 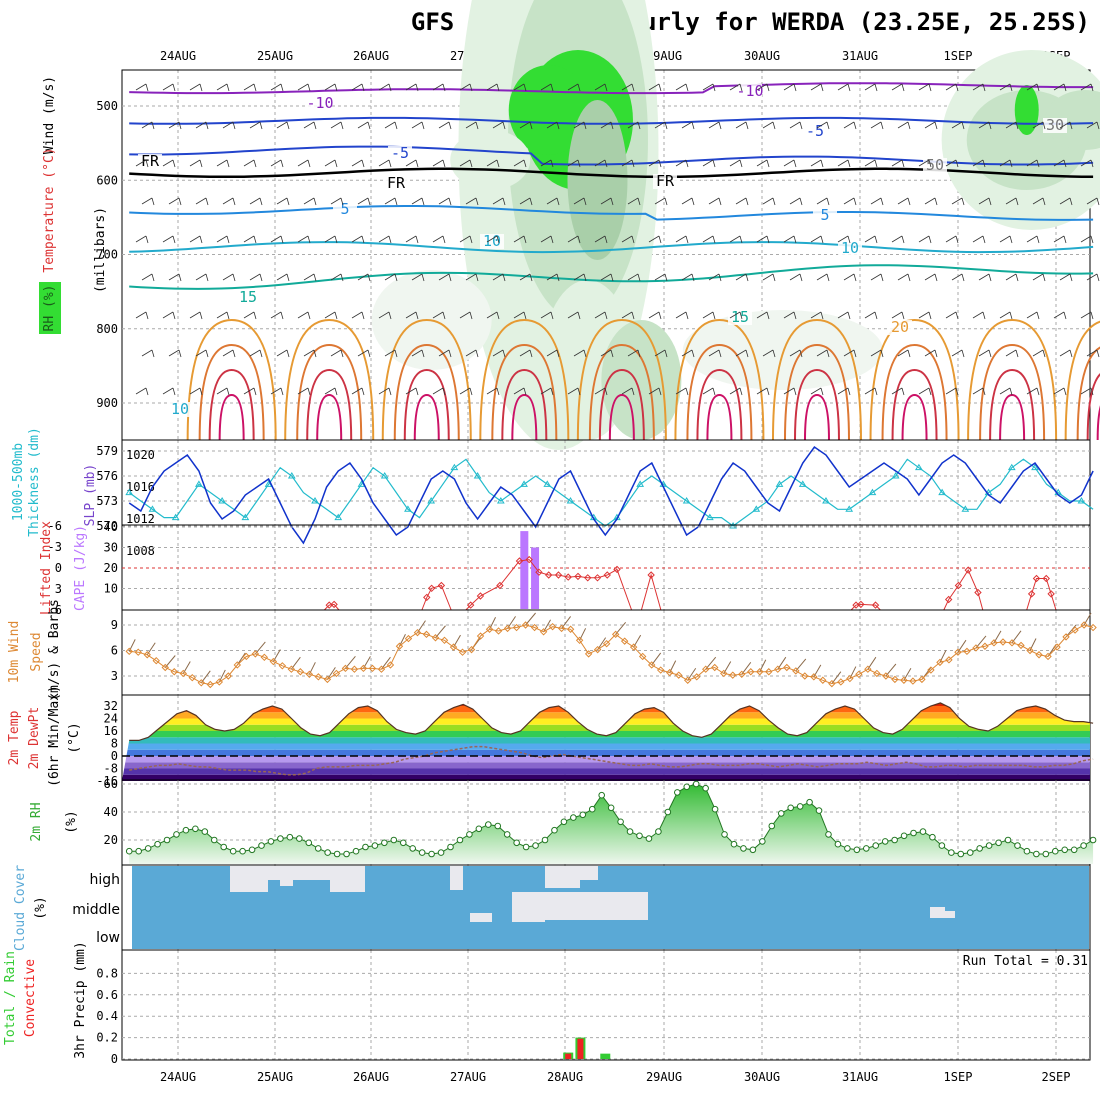 I want to click on contour-label-bg, so click(x=320, y=103).